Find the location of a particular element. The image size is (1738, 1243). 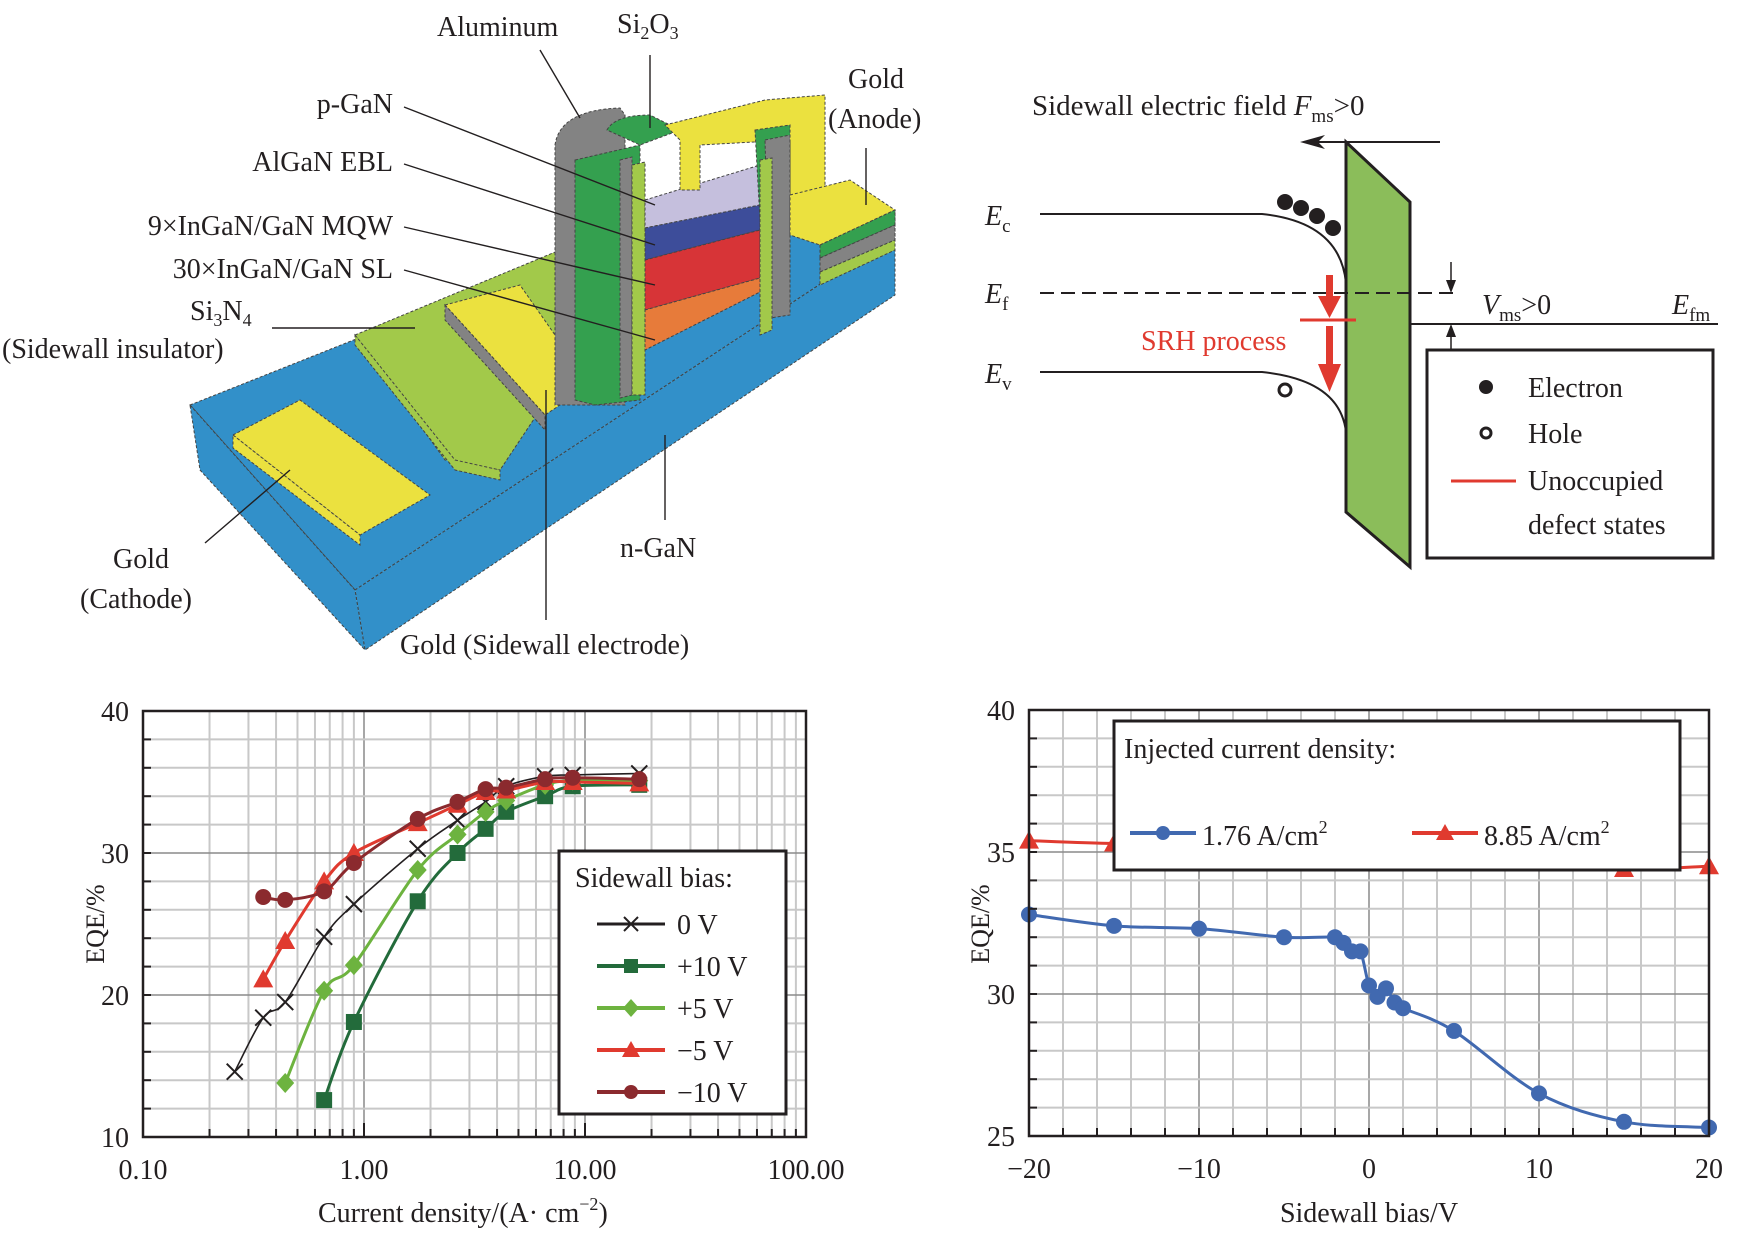

srh-arrow-top-head is located at coordinates (1329, 307).